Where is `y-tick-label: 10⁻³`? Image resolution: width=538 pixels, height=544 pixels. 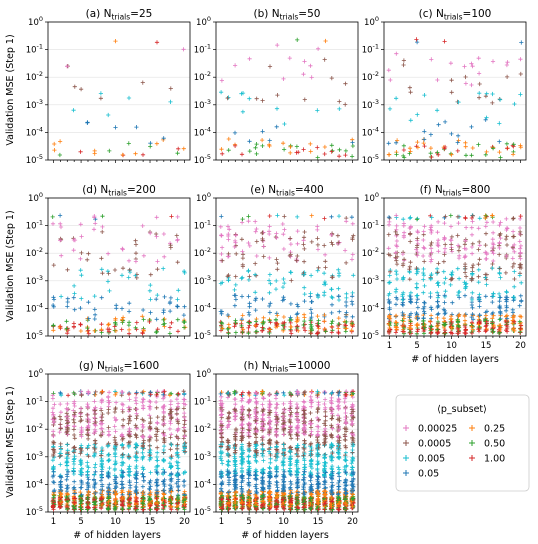 y-tick-label: 10⁻³ is located at coordinates (34, 280).